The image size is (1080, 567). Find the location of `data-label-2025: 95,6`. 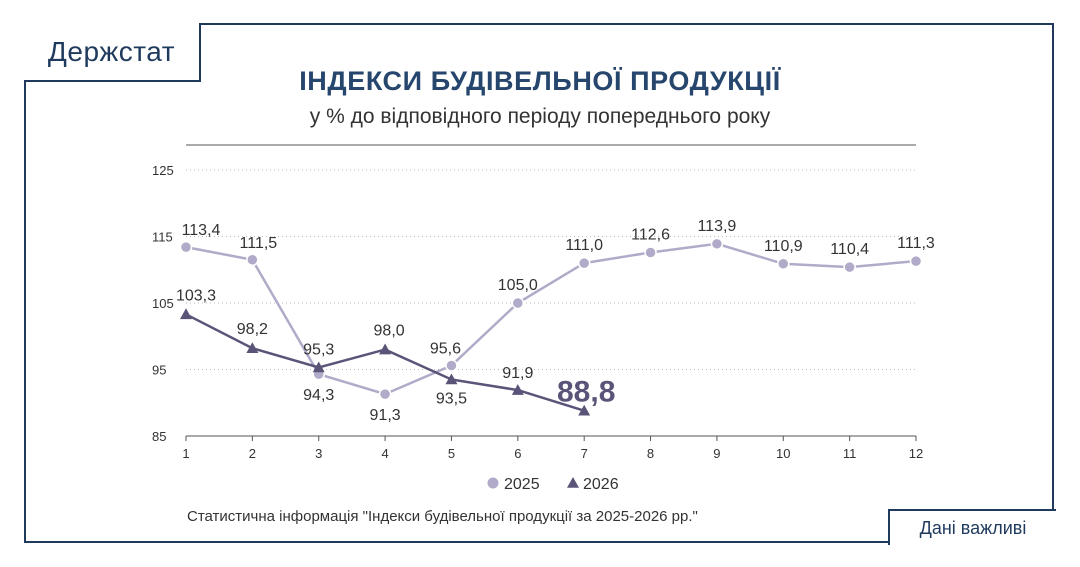

data-label-2025: 95,6 is located at coordinates (445, 349).